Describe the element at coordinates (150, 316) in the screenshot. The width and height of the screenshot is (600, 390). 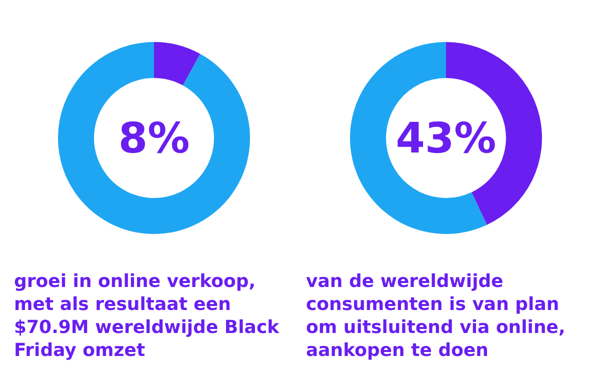
I see `text: groei in online verkoop, met als resultaat een $70.9M wereldwijde Black Friday omzet` at that location.